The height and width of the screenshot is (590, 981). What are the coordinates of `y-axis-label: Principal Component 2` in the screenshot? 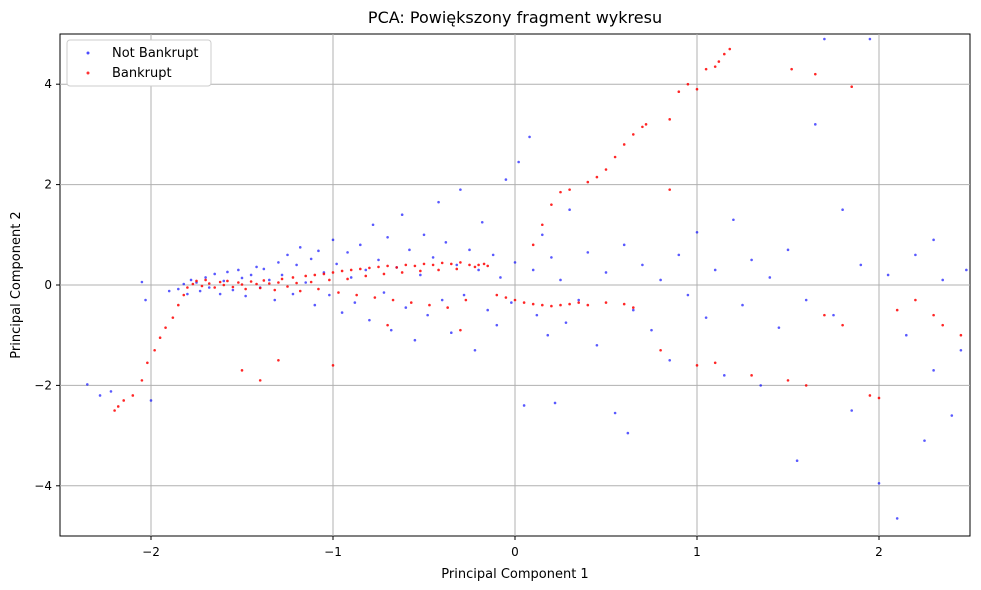 It's located at (16, 284).